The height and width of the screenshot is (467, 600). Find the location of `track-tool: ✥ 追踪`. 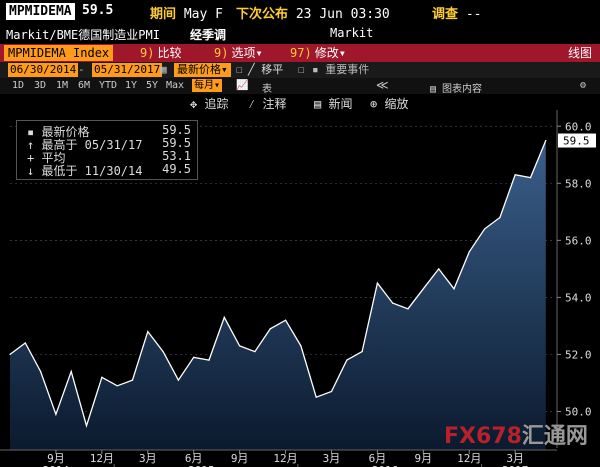

track-tool: ✥ 追踪 is located at coordinates (209, 104).